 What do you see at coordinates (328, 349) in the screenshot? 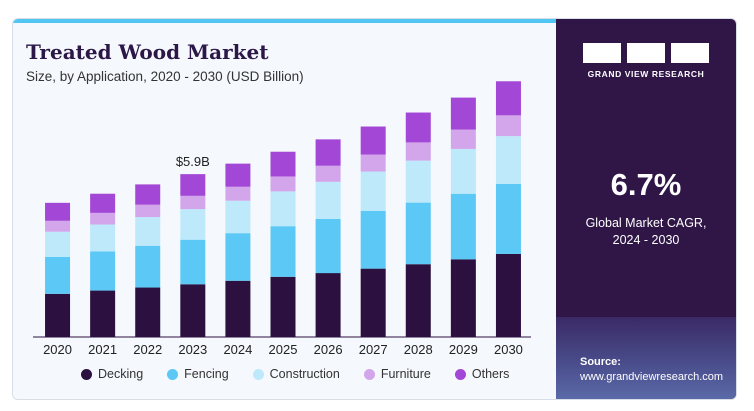
I see `x-tick-label: 2026` at bounding box center [328, 349].